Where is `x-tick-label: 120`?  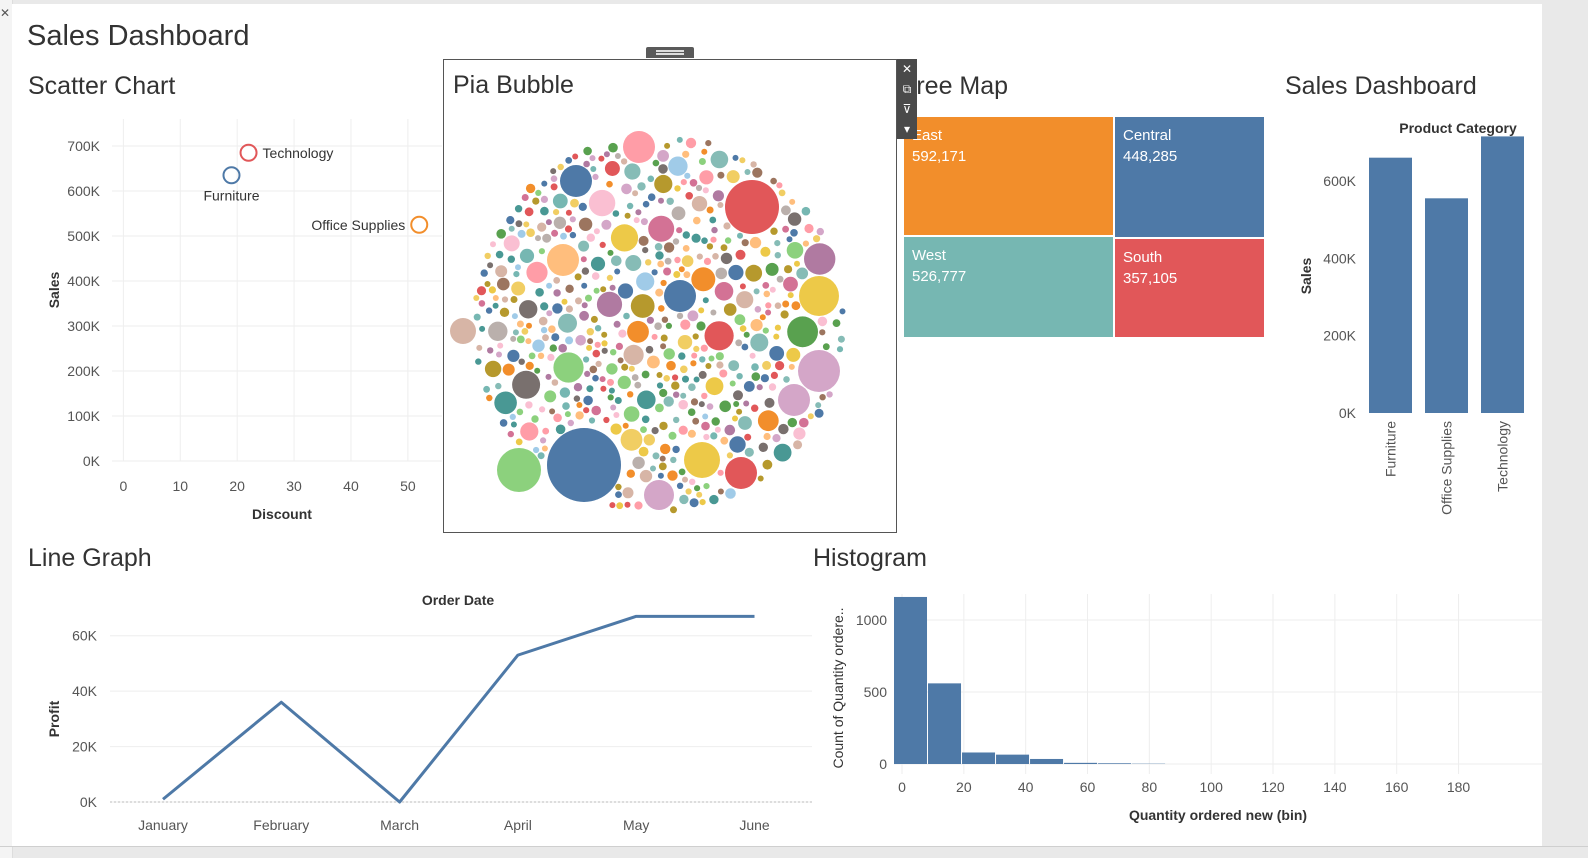 x-tick-label: 120 is located at coordinates (1273, 787).